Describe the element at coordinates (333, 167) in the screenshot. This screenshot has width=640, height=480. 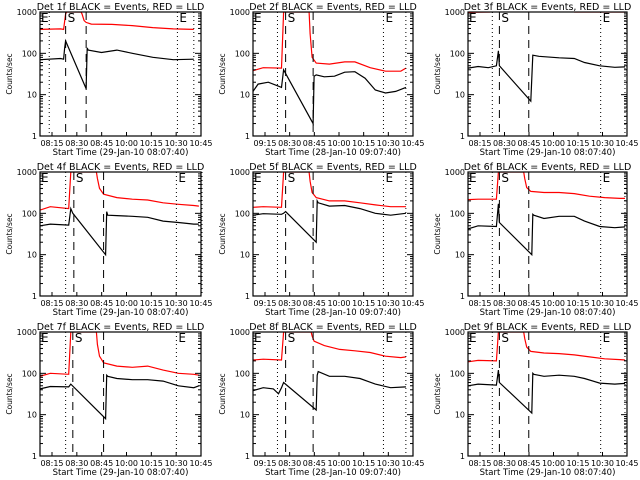
I see `panel-title: Det 5f BLACK = Events, RED = LLD` at that location.